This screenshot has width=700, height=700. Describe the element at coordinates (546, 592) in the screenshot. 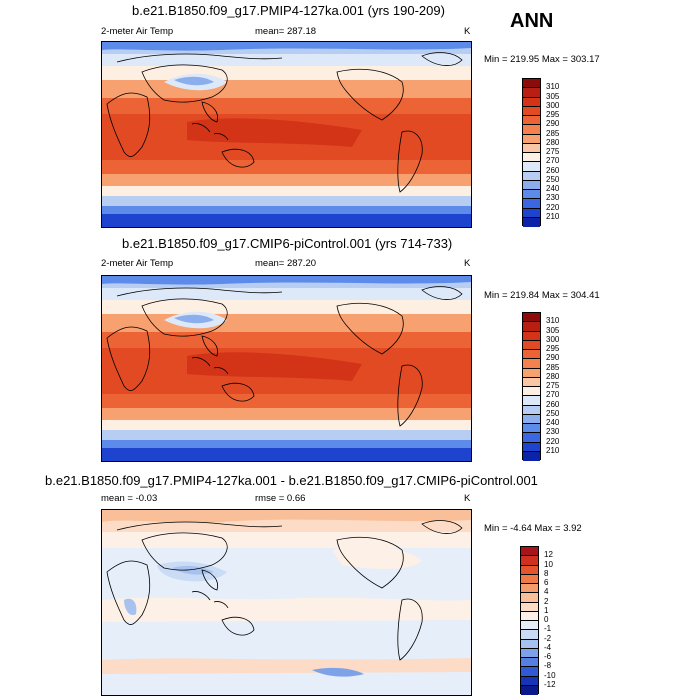

I see `colorbar-tick-label: 4` at that location.